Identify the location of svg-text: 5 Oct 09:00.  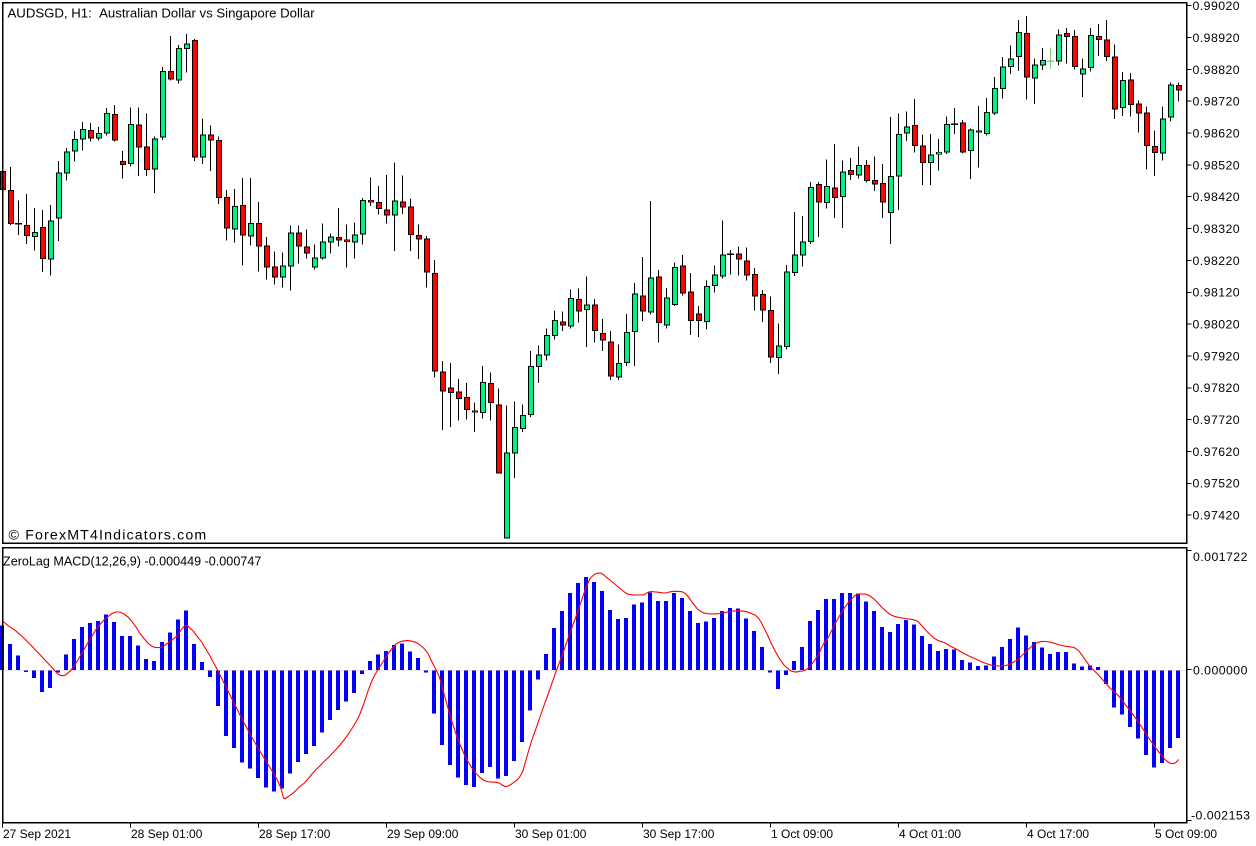
(1186, 834).